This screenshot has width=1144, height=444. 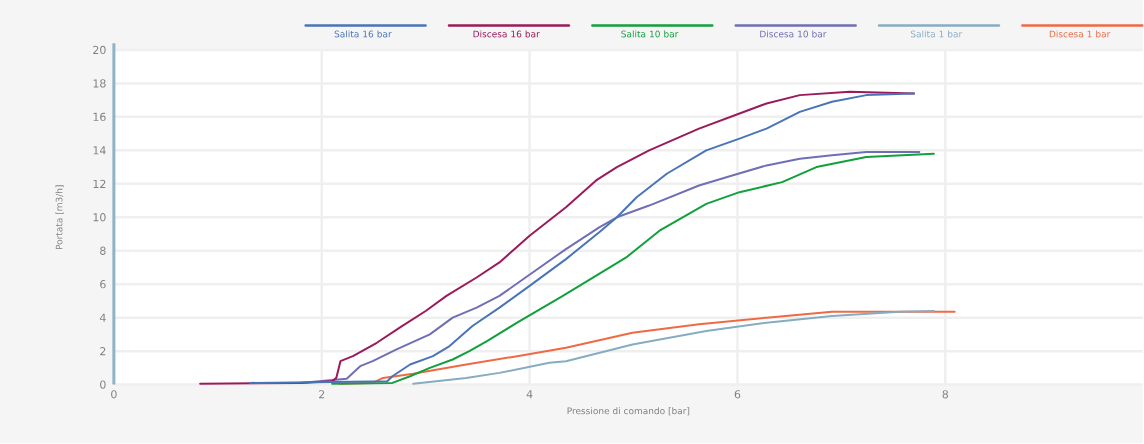 What do you see at coordinates (936, 34) in the screenshot?
I see `text: Salita 1 bar` at bounding box center [936, 34].